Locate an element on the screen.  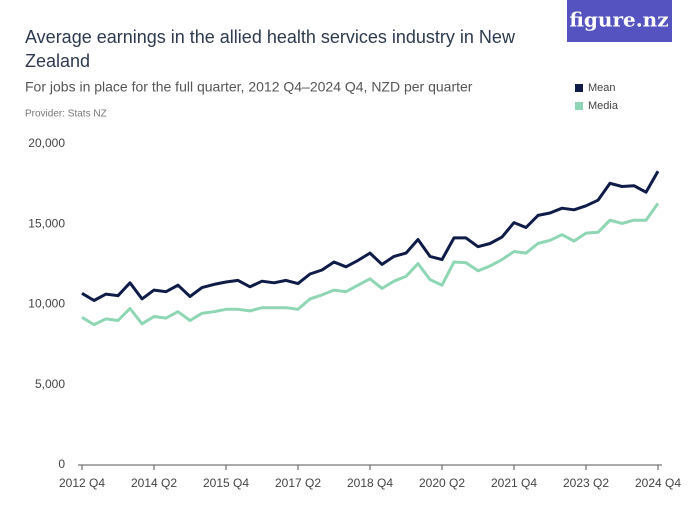
provider: Provider: Stats NZ is located at coordinates (66, 114).